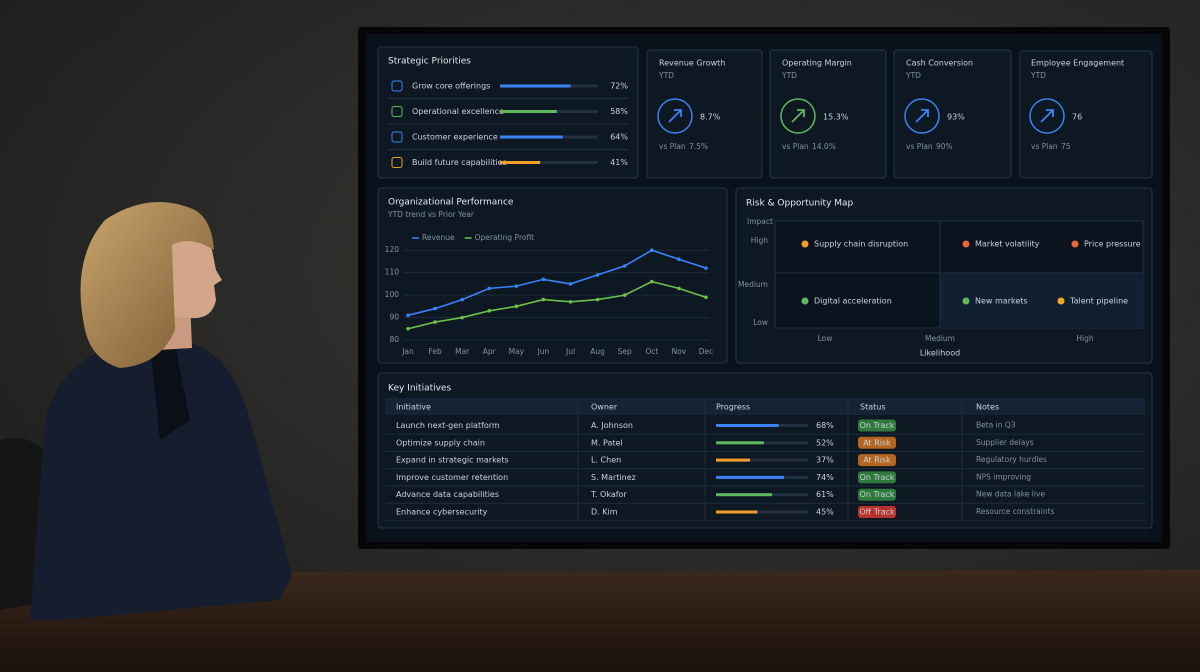  What do you see at coordinates (939, 63) in the screenshot?
I see `kpi-title: Cash Conversion` at bounding box center [939, 63].